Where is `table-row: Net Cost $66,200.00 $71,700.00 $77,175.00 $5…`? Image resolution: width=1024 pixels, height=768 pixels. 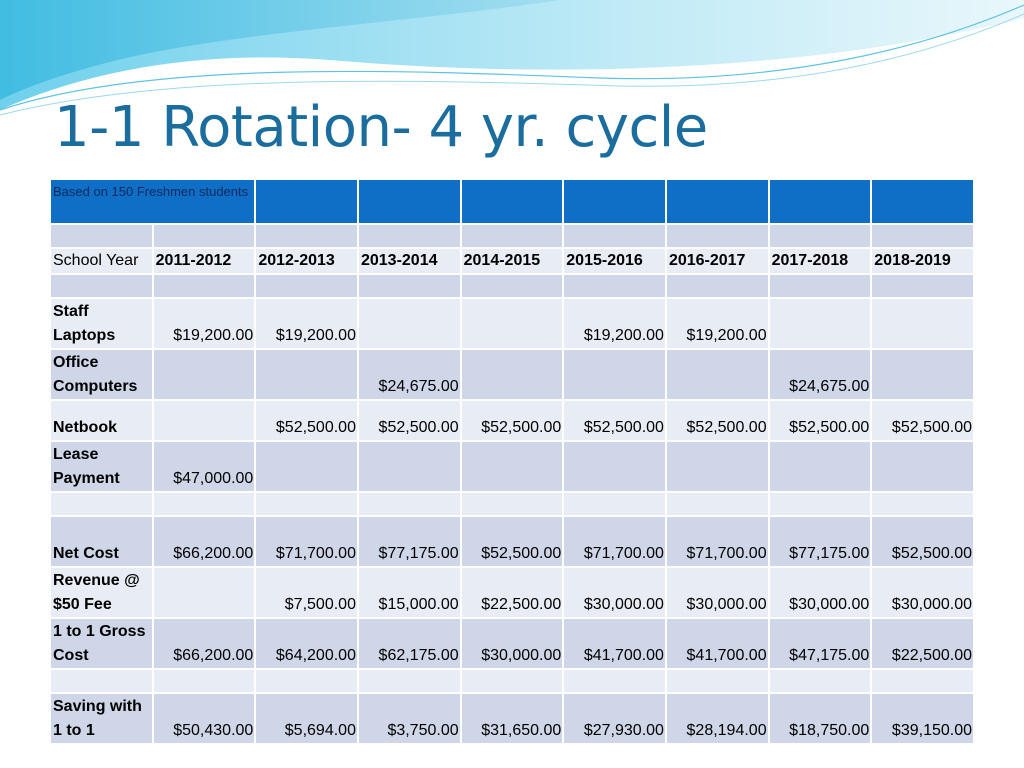 table-row: Net Cost $66,200.00 $71,700.00 $77,175.00 $5… is located at coordinates (512, 541).